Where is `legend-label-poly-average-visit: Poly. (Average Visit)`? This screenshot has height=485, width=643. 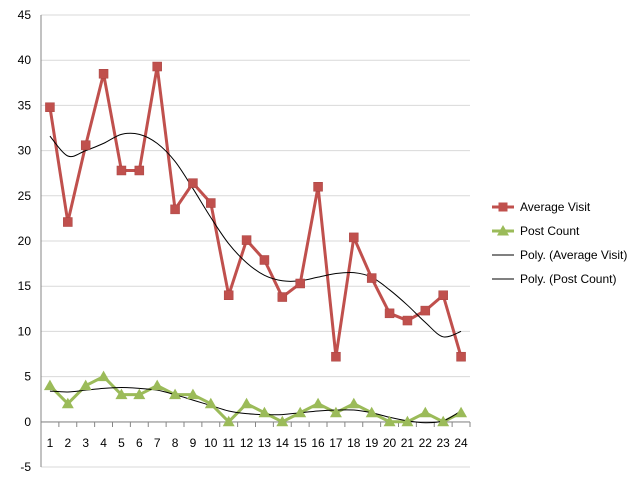
legend-label-poly-average-visit: Poly. (Average Visit) is located at coordinates (573, 255).